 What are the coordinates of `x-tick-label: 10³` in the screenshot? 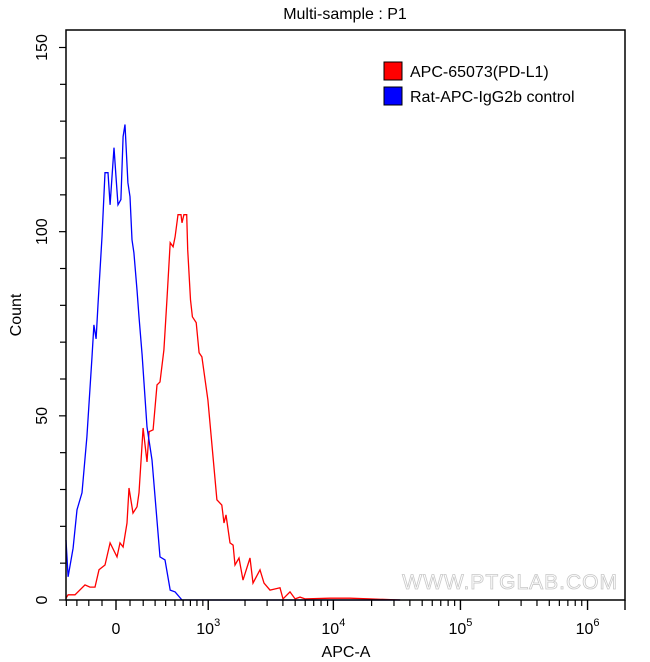 It's located at (208, 627).